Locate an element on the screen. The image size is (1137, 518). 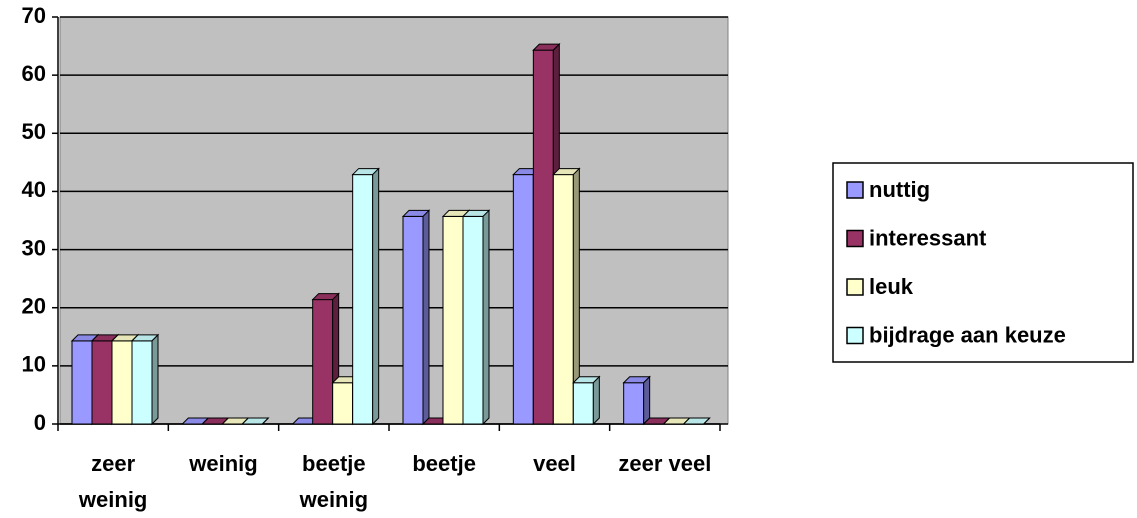
legend-label: bijdrage aan keuze is located at coordinates (967, 334).